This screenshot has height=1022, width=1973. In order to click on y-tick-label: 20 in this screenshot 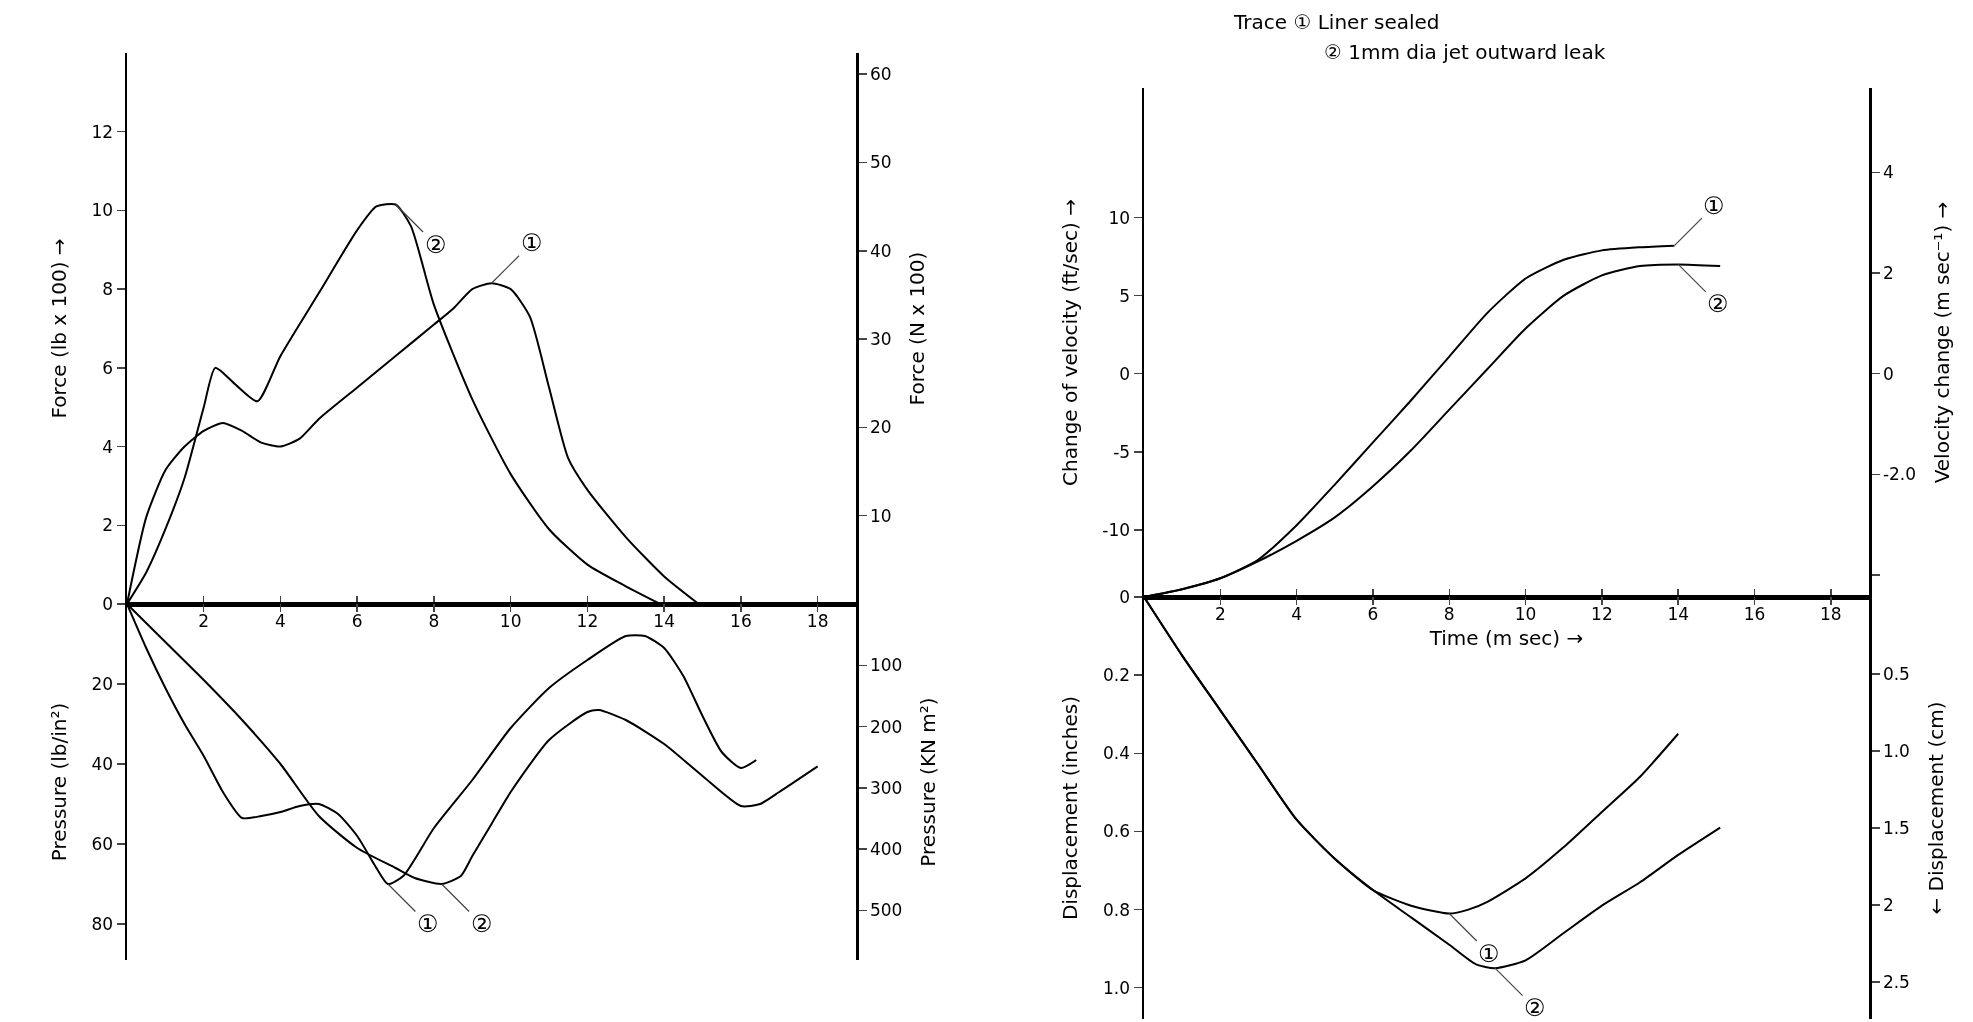, I will do `click(102, 683)`.